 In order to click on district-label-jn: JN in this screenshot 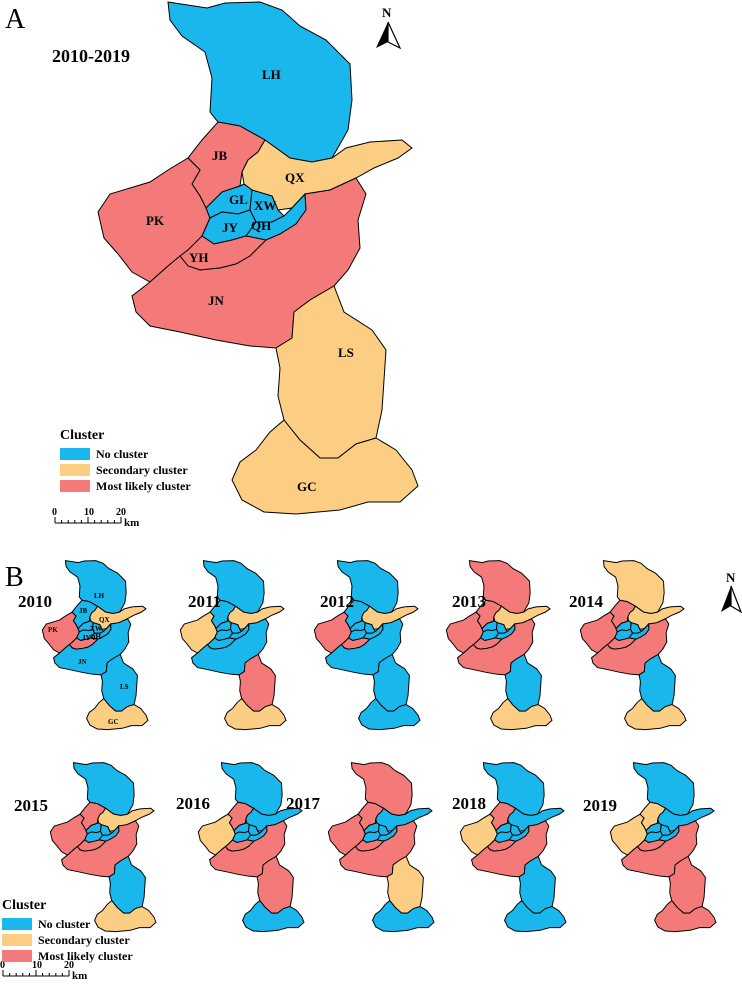, I will do `click(216, 300)`.